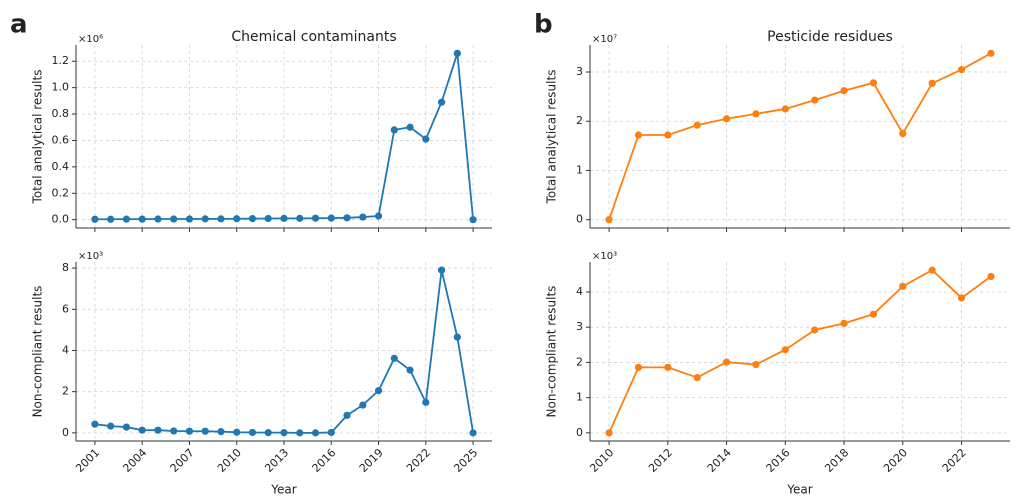 This screenshot has width=1020, height=499. Describe the element at coordinates (604, 39) in the screenshot. I see `y-offset-label: ×10⁷` at that location.